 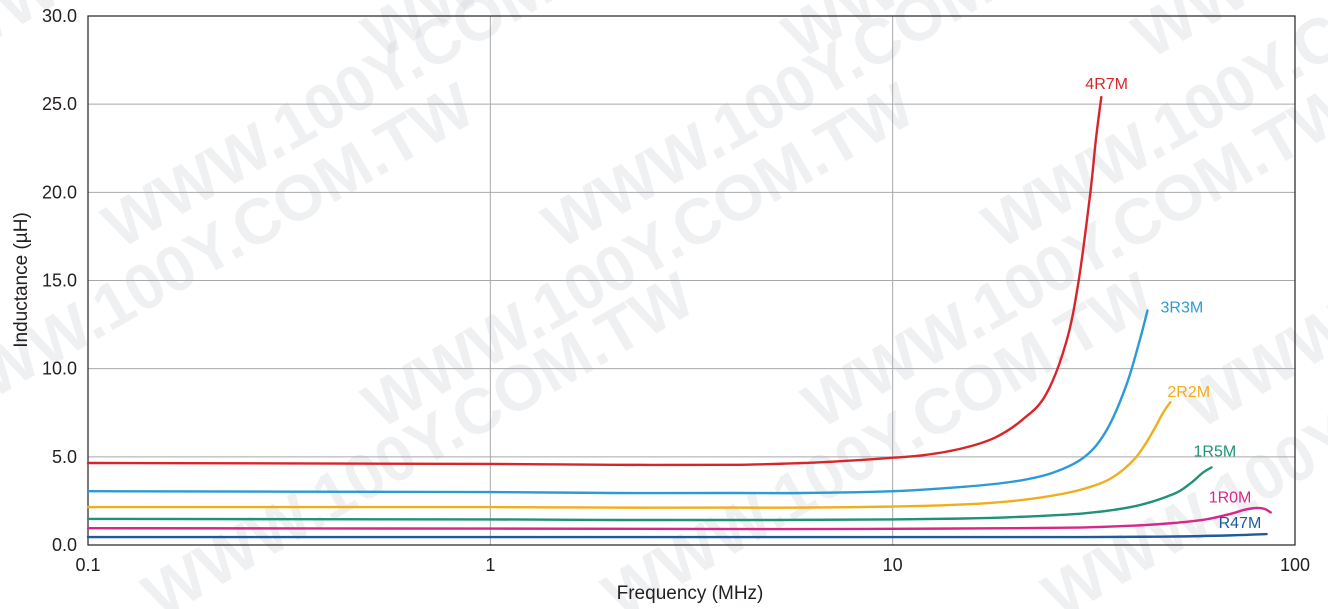 What do you see at coordinates (1230, 497) in the screenshot?
I see `series-label-1r0m: 1R0M` at bounding box center [1230, 497].